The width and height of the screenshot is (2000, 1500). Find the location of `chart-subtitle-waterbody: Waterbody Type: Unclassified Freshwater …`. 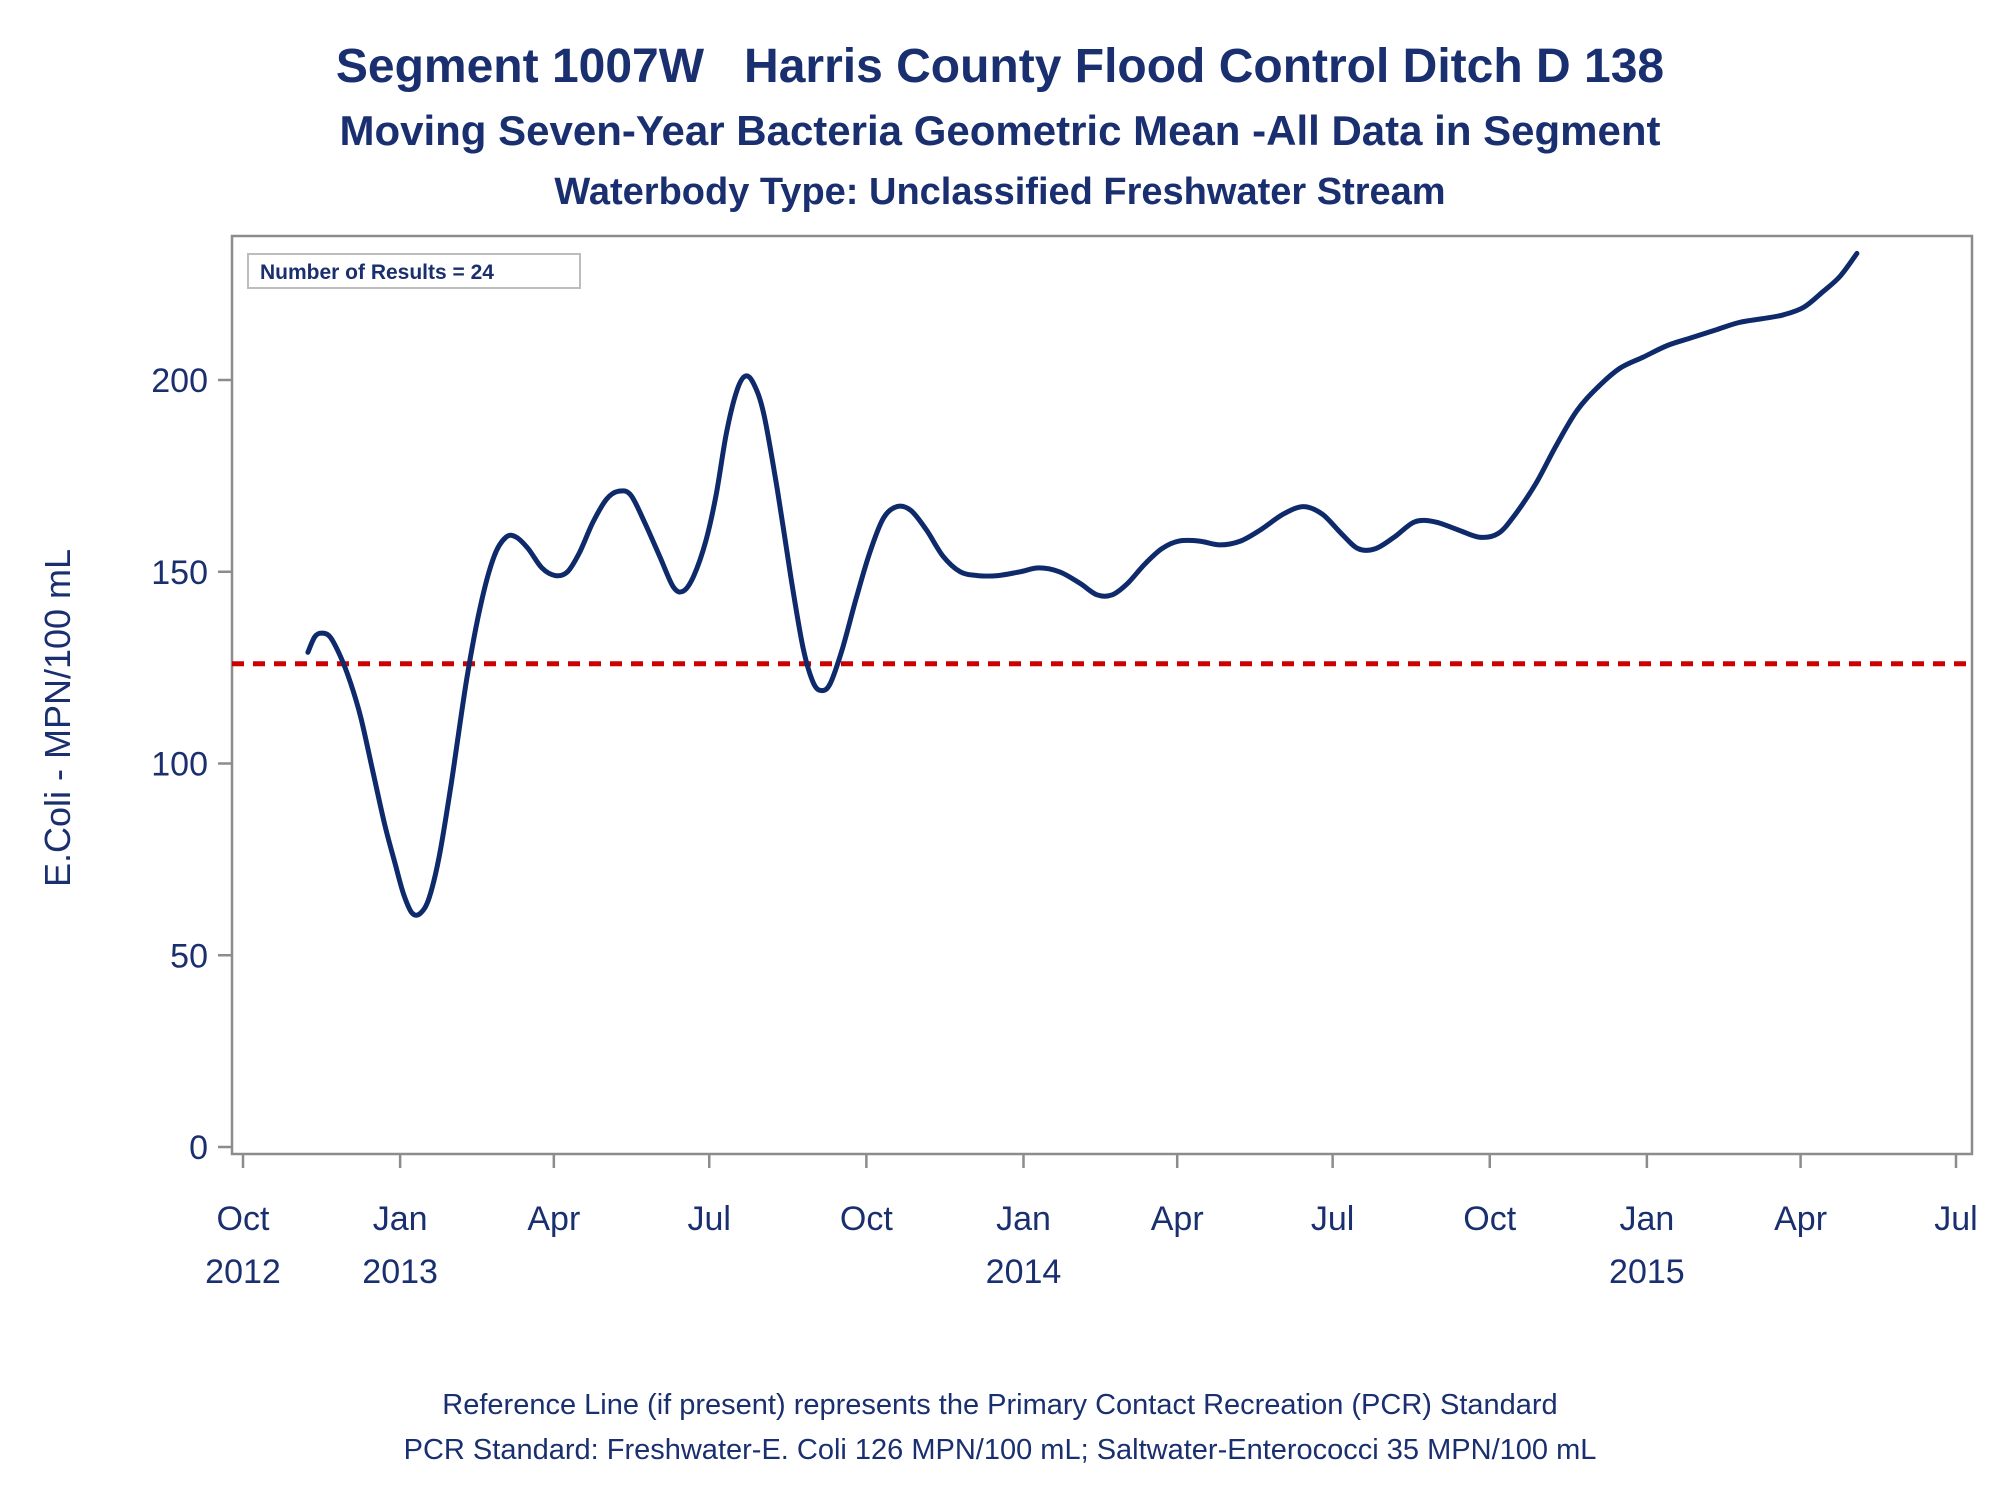

chart-subtitle-waterbody: Waterbody Type: Unclassified Freshwater … is located at coordinates (999, 192).